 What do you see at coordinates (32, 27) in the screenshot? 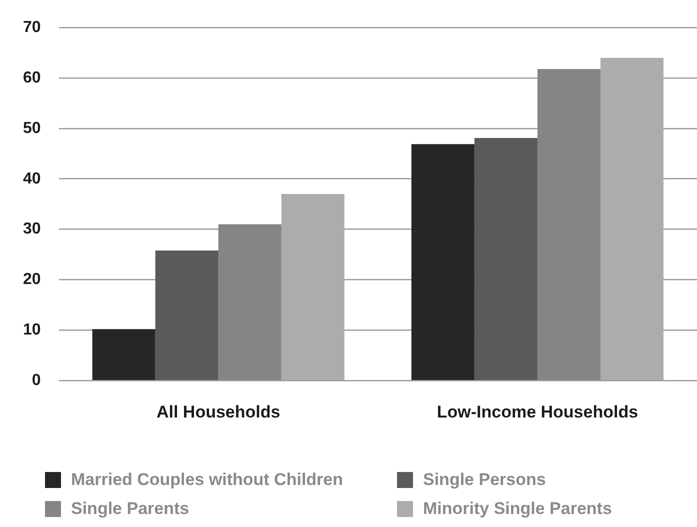
I see `y-tick-label: 70` at bounding box center [32, 27].